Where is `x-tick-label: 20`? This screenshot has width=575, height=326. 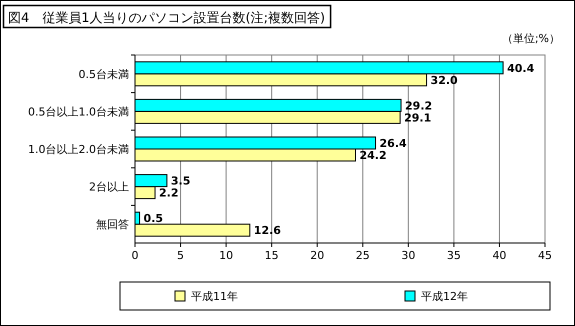 x-tick-label: 20 is located at coordinates (317, 255).